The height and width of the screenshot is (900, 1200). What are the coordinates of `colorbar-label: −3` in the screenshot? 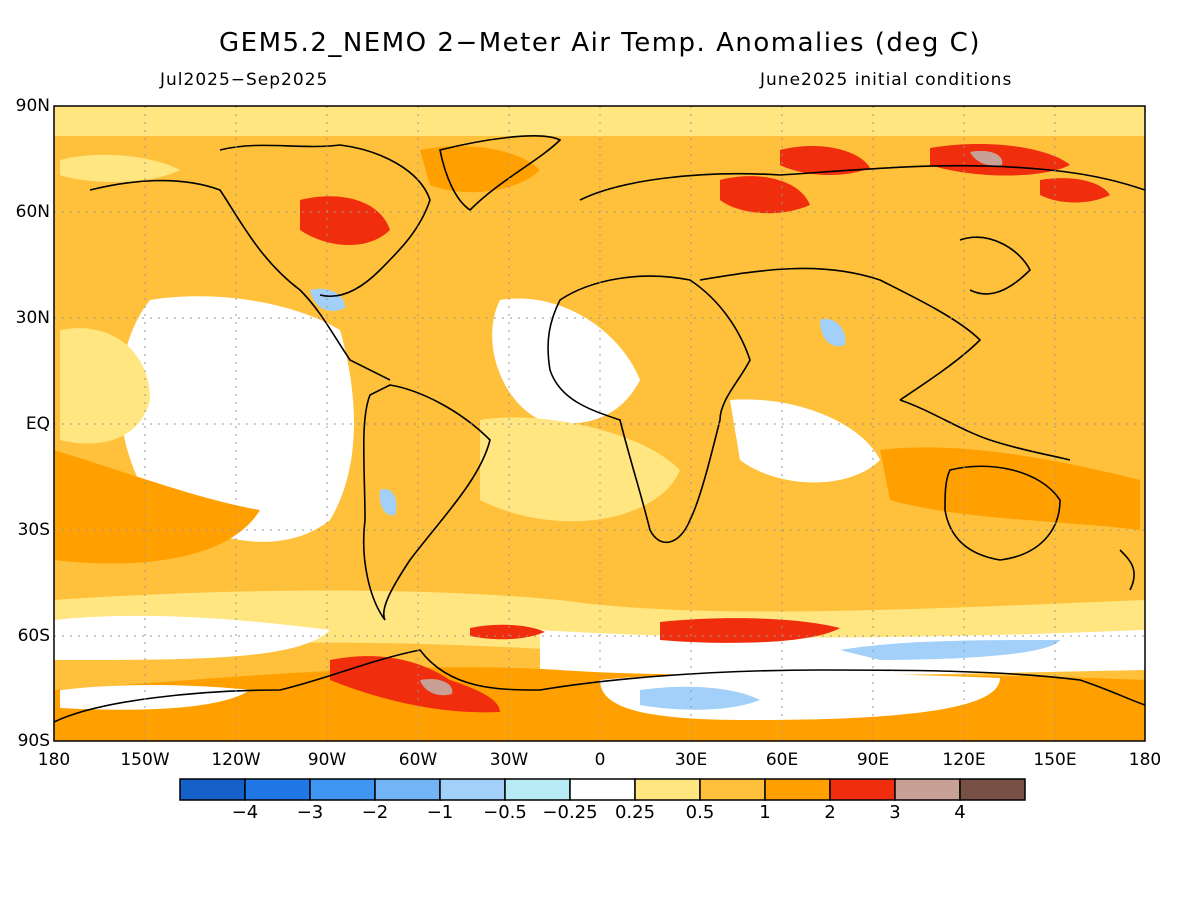 It's located at (310, 812).